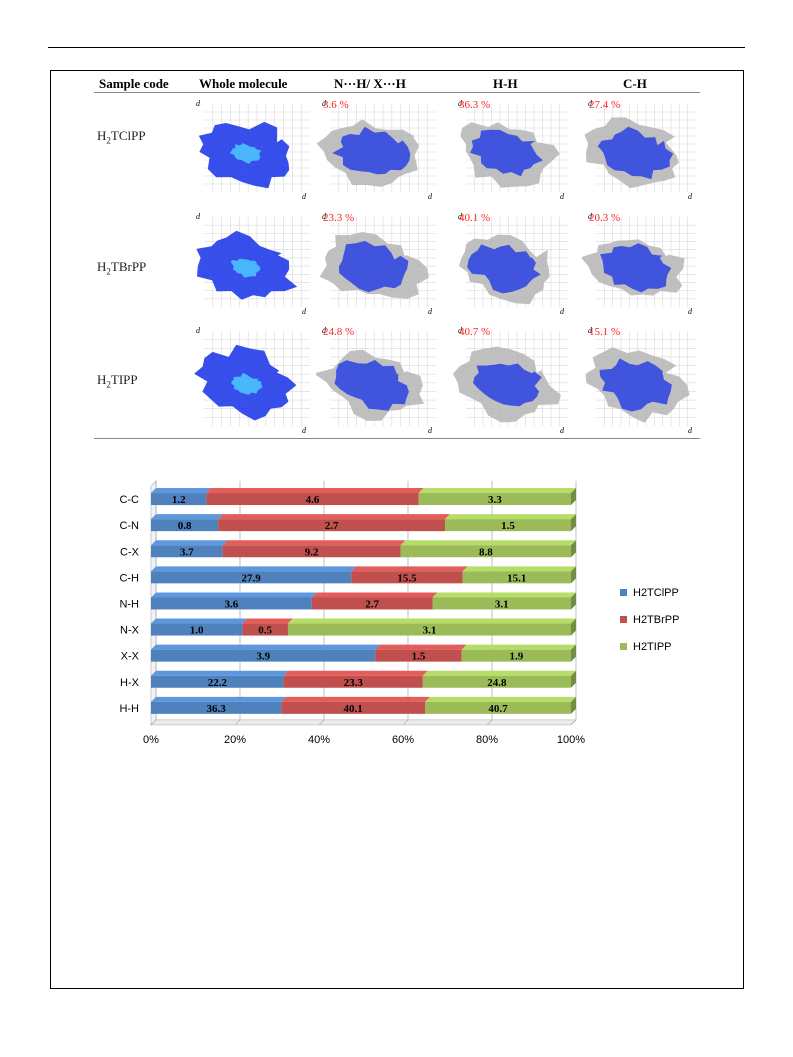  What do you see at coordinates (498, 709) in the screenshot?
I see `bar-value-label: 40.7` at bounding box center [498, 709].